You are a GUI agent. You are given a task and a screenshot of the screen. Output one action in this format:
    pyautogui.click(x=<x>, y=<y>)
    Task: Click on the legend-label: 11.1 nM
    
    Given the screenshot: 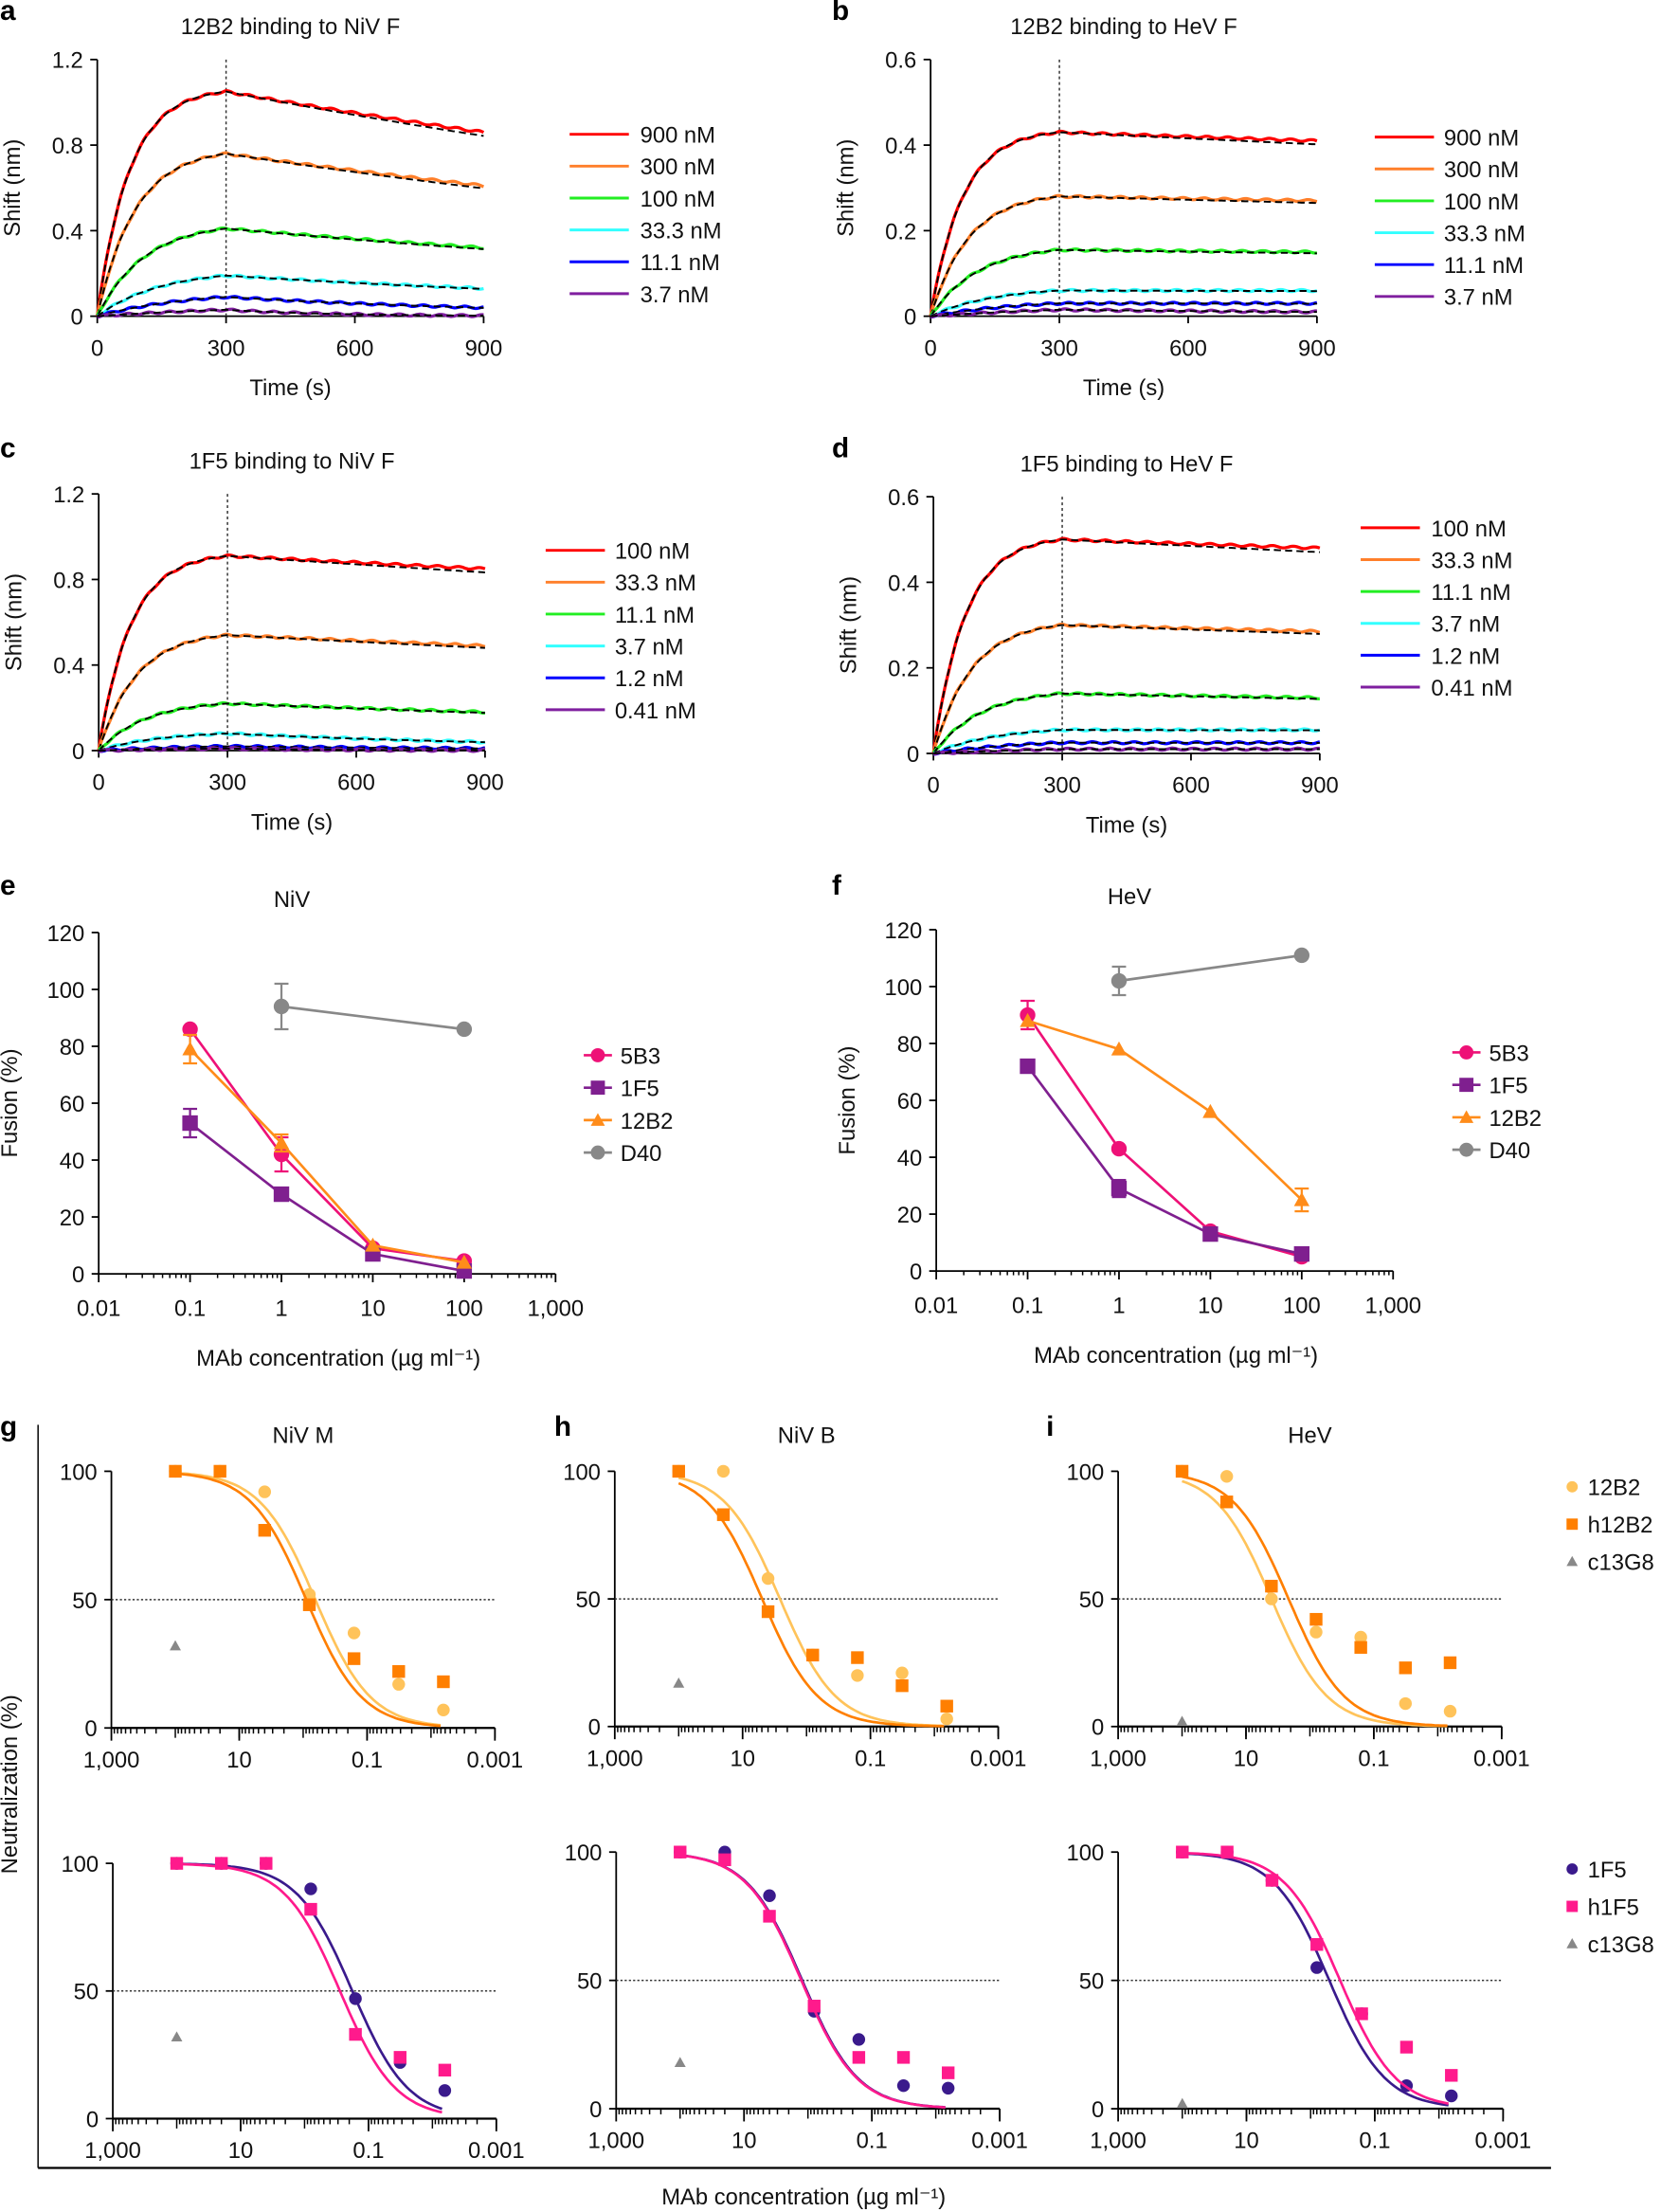 What is the action you would take?
    pyautogui.click(x=1484, y=266)
    